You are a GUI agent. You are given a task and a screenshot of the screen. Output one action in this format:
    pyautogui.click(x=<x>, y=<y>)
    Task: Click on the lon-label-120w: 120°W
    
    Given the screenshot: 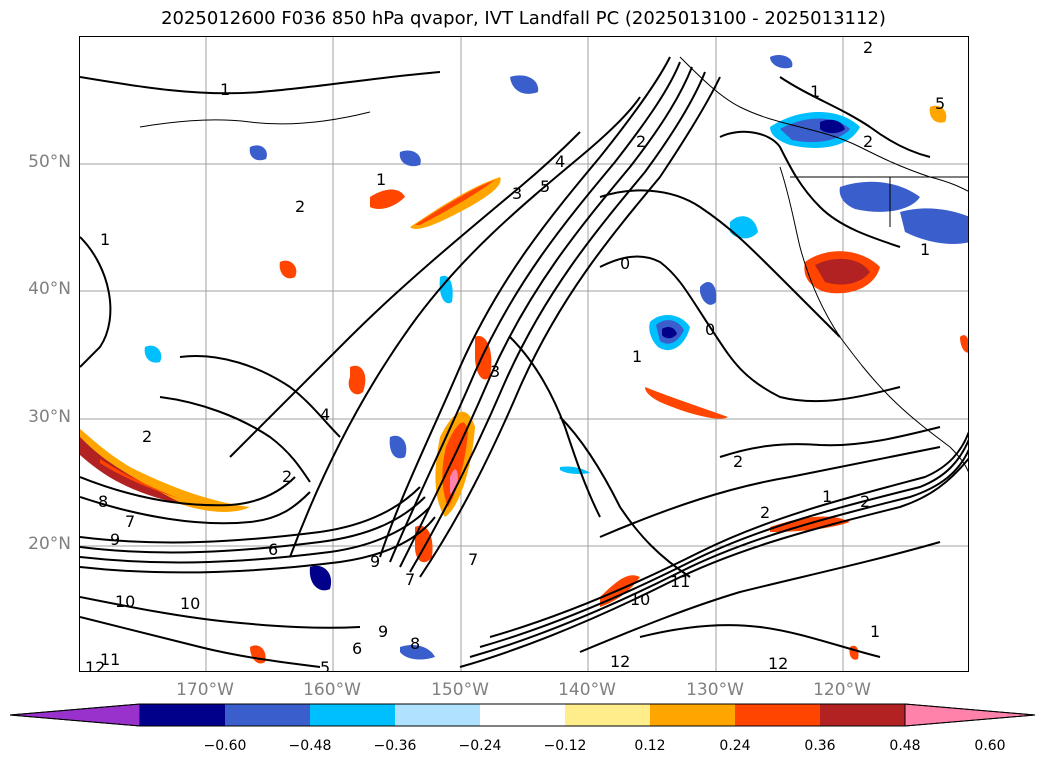 What is the action you would take?
    pyautogui.click(x=842, y=690)
    